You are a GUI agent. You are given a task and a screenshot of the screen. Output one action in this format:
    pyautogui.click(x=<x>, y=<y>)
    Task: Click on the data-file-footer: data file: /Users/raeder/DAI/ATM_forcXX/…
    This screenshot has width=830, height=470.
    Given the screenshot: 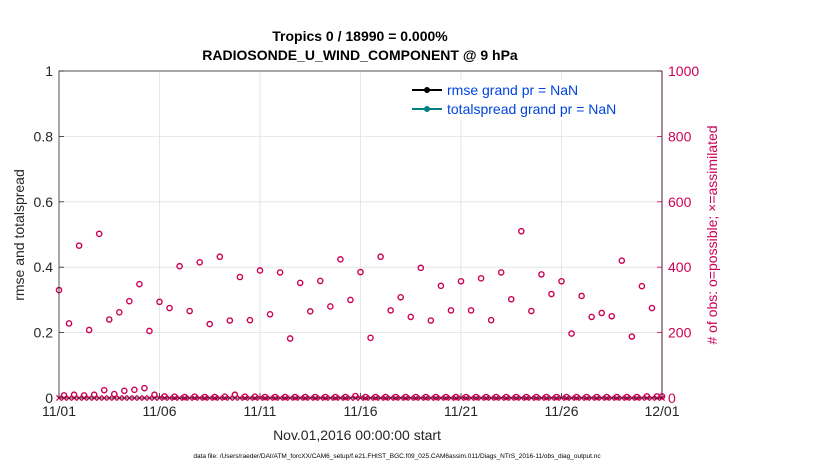 What is the action you would take?
    pyautogui.click(x=397, y=456)
    